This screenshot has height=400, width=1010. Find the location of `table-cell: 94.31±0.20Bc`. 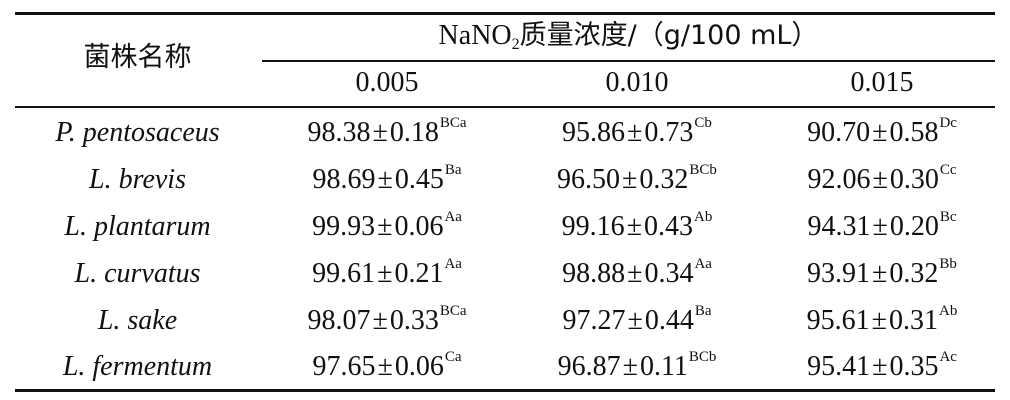

table-cell: 94.31±0.20Bc is located at coordinates (882, 226).